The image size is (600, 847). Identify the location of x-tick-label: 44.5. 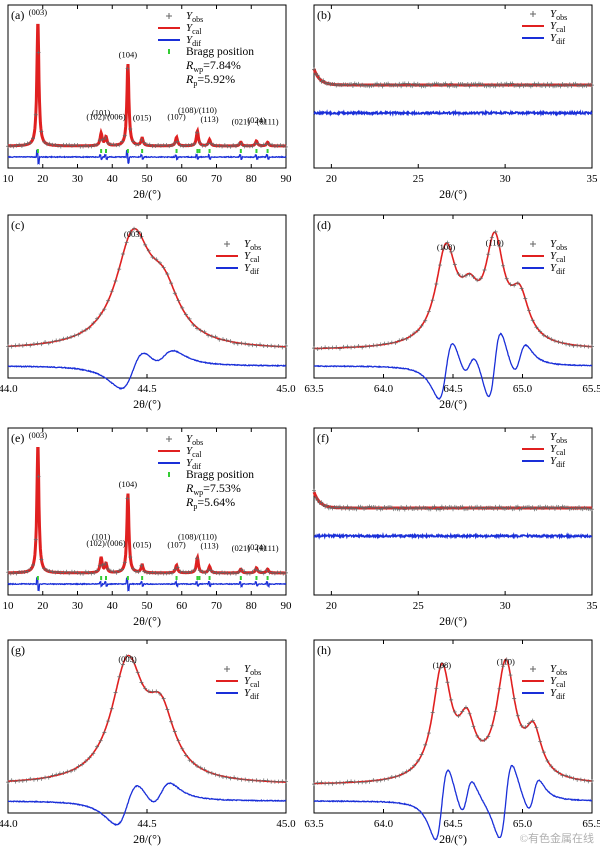
(147, 824).